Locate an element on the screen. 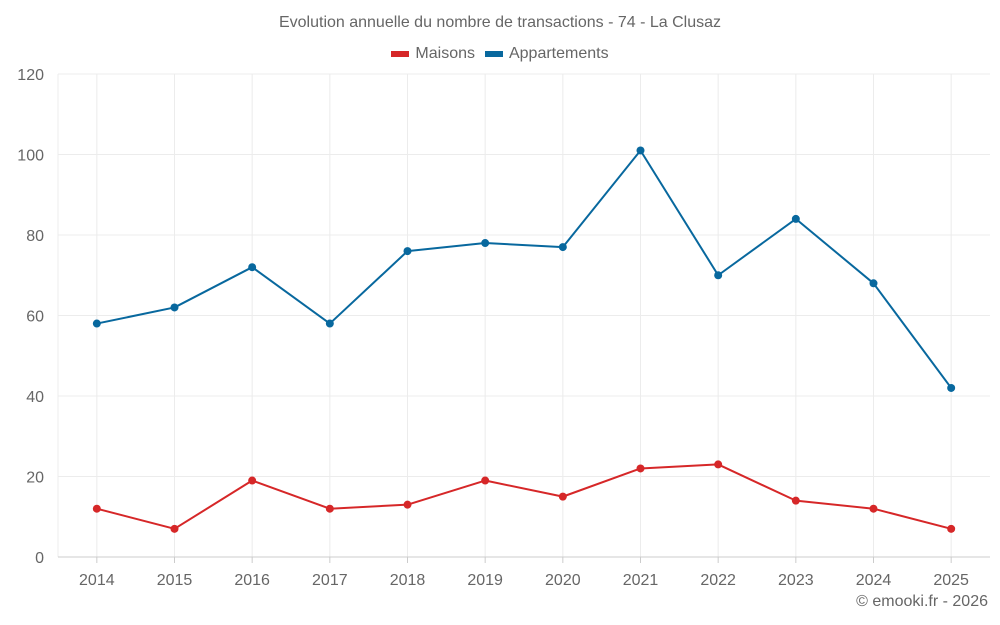 The width and height of the screenshot is (1000, 625). y-tick-label: 60 is located at coordinates (35, 317).